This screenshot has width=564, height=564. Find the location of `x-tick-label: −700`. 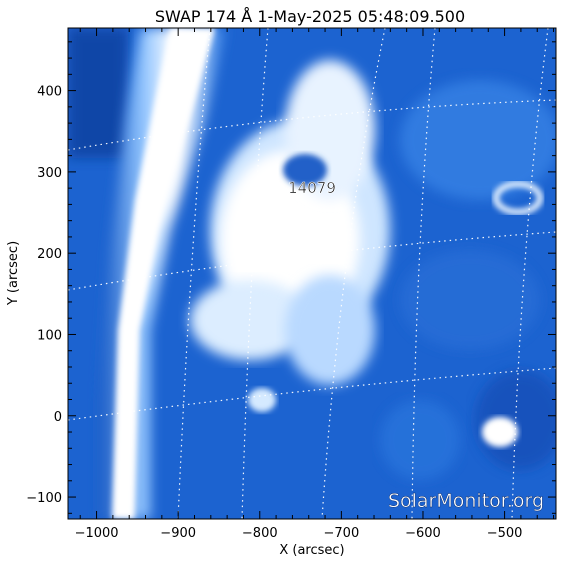

x-tick-label: −700 is located at coordinates (342, 533).